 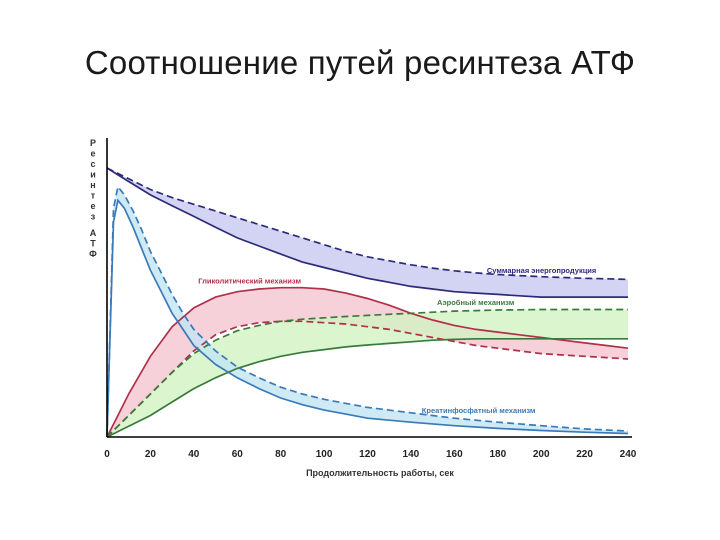 I want to click on x-tick-label: 80, so click(x=281, y=454).